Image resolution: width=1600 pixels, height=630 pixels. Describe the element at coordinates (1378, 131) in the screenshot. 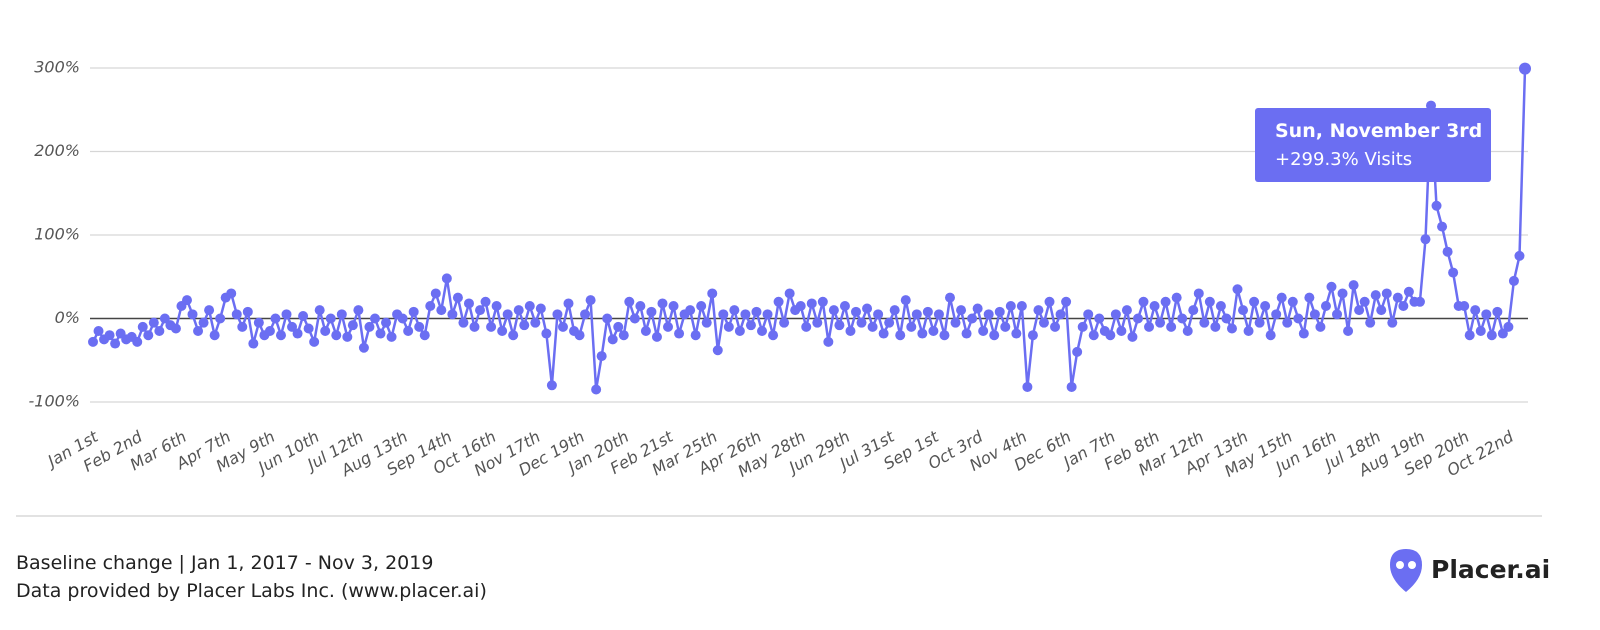

I see `tooltip-title: Sun, November 3rd` at that location.